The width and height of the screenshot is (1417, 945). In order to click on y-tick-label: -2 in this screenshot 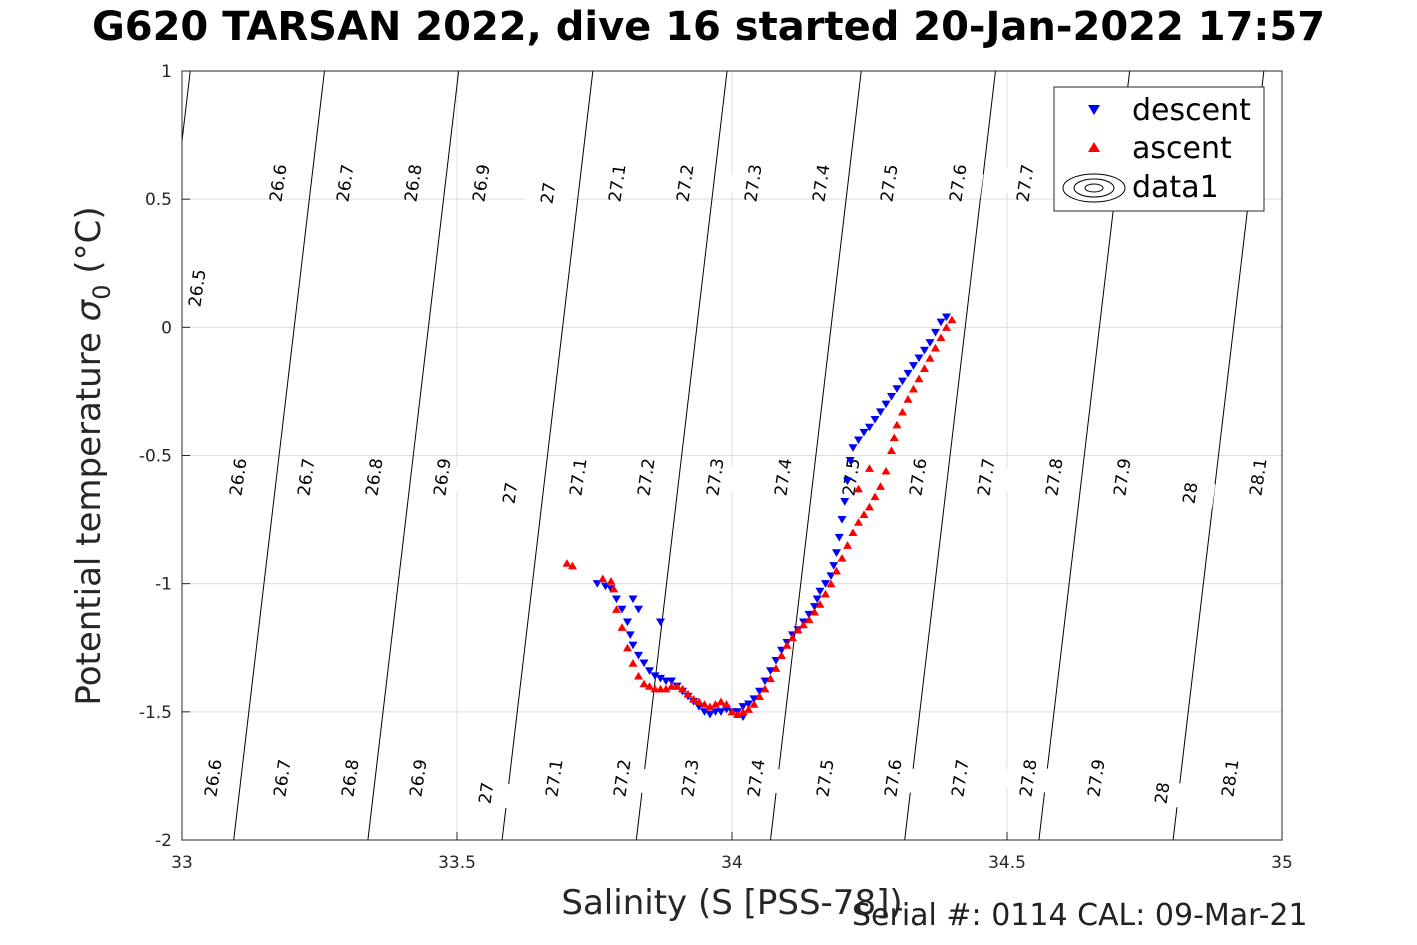, I will do `click(163, 841)`.